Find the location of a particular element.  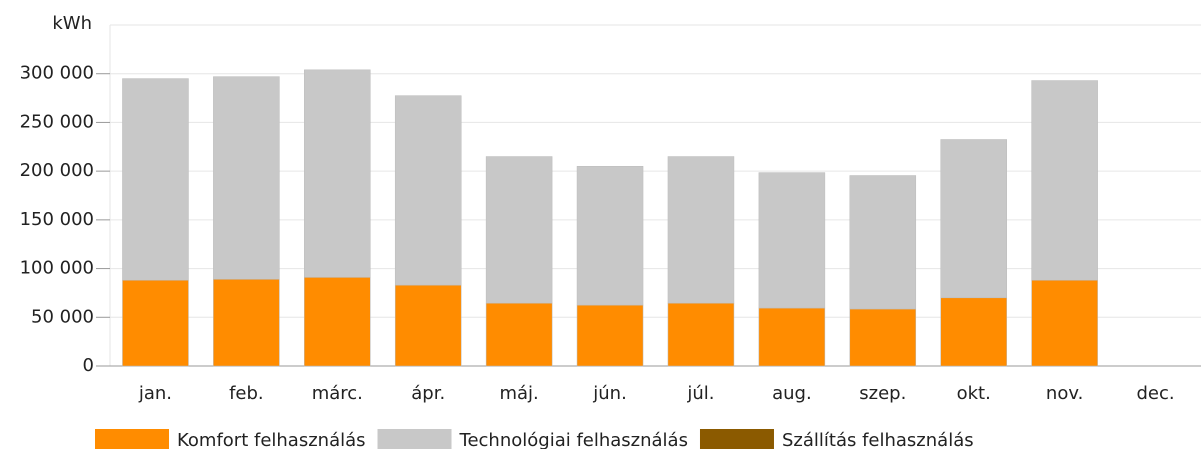

x-tick-label: okt. is located at coordinates (974, 393).